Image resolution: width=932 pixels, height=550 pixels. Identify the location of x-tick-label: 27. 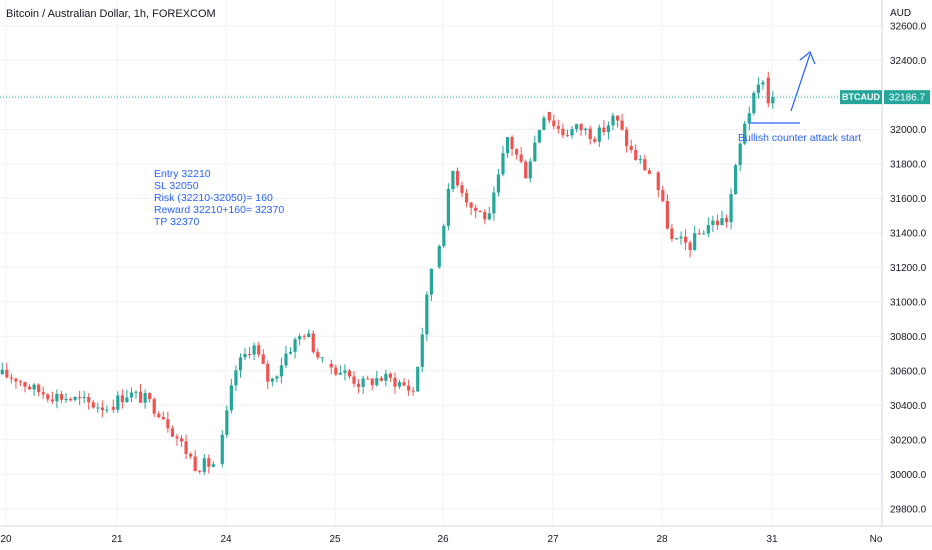
(553, 539).